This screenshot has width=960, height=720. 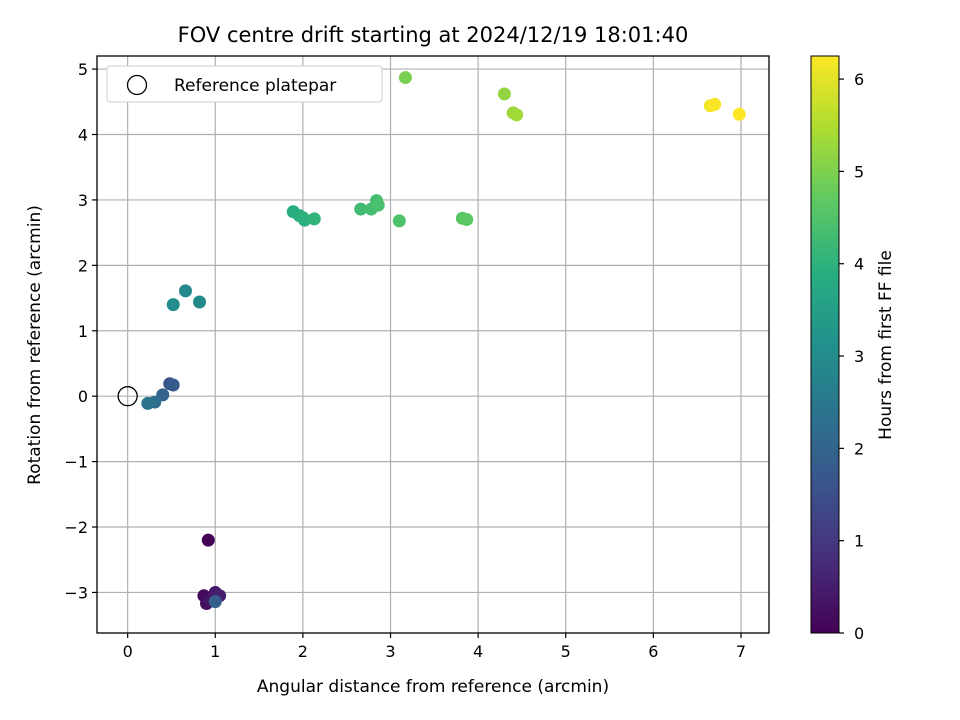 What do you see at coordinates (434, 647) in the screenshot?
I see `x-axis-ticks: 0 1 2 3 4 5 6 7` at bounding box center [434, 647].